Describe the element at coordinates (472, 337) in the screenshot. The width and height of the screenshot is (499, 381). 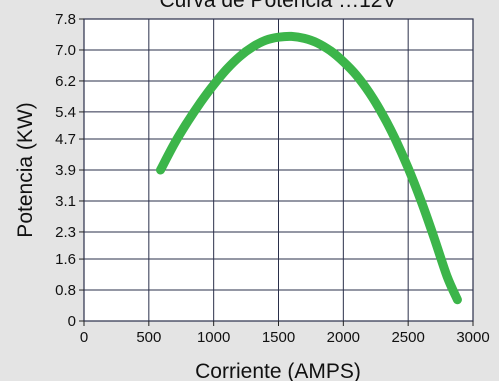
I see `x-tick-label: 3000` at that location.